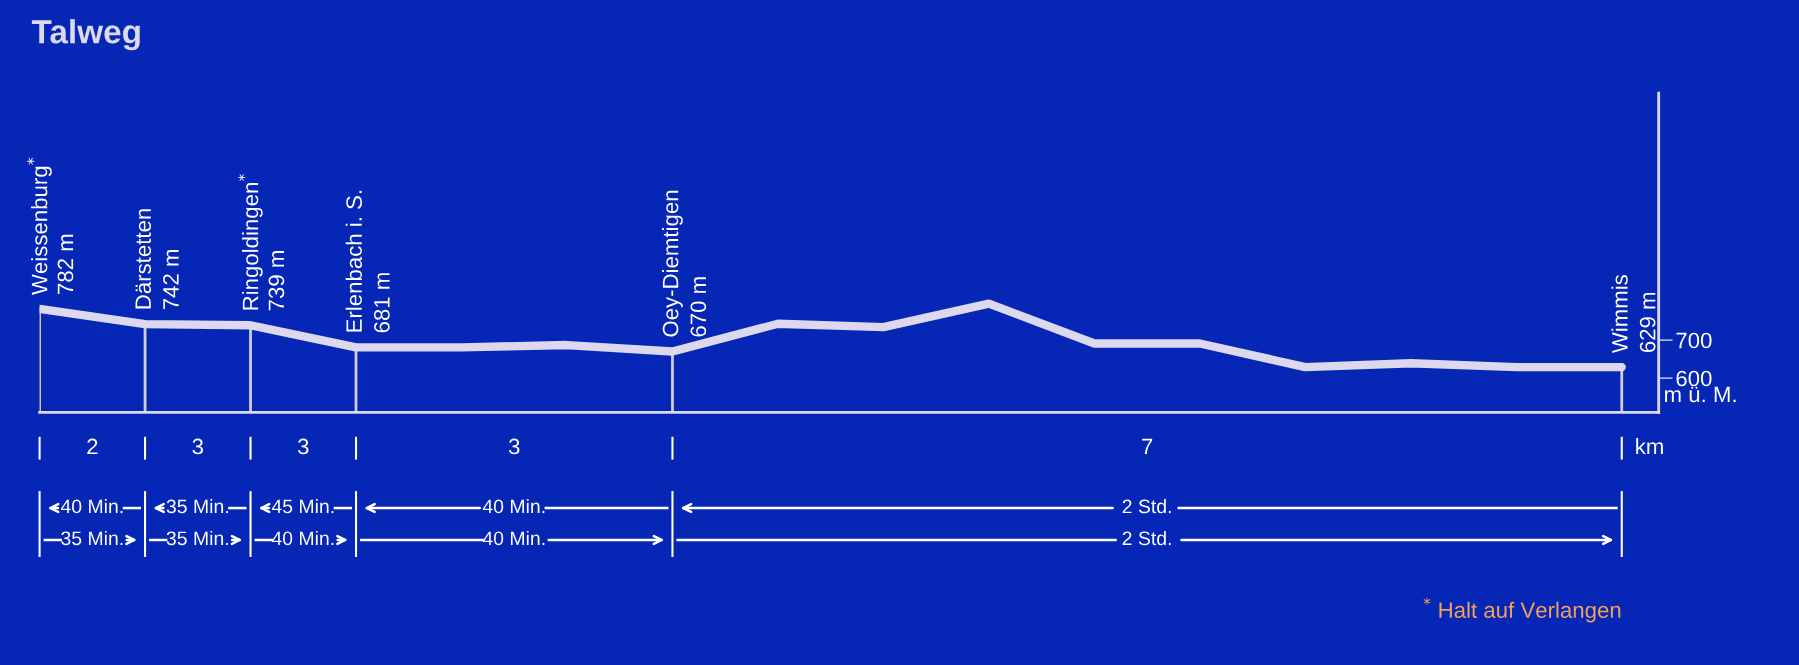 This screenshot has height=665, width=1799. I want to click on x-tick-label: Ringoldingen$^{*}$, so click(250, 242).